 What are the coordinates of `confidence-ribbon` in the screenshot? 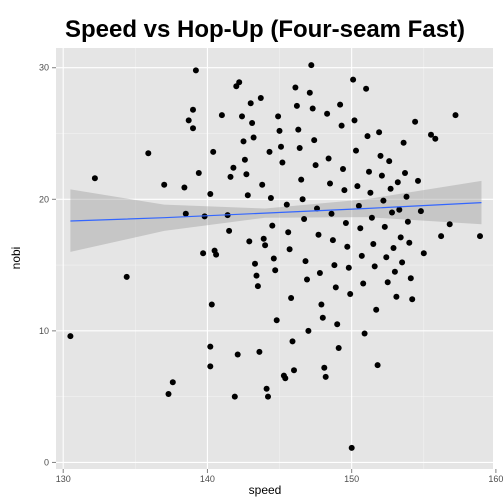 It's located at (276, 216).